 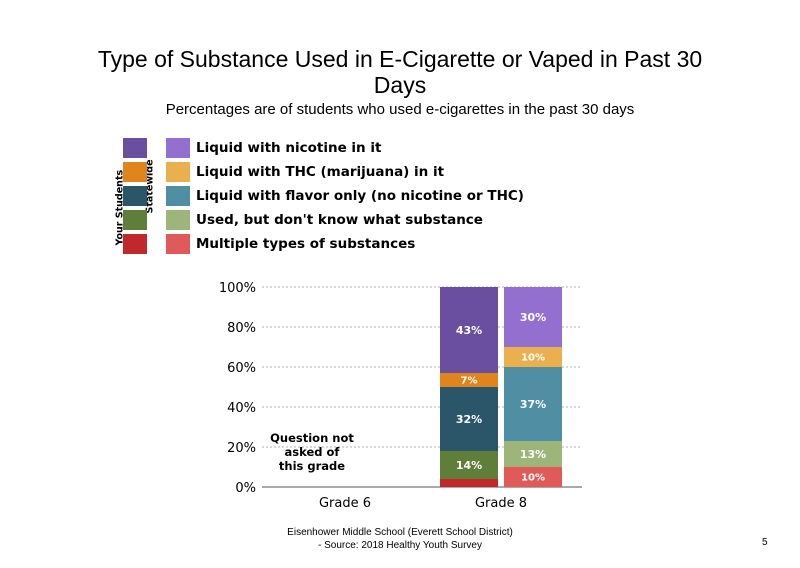 I want to click on legend-swatch-your-unknown, so click(x=135, y=220).